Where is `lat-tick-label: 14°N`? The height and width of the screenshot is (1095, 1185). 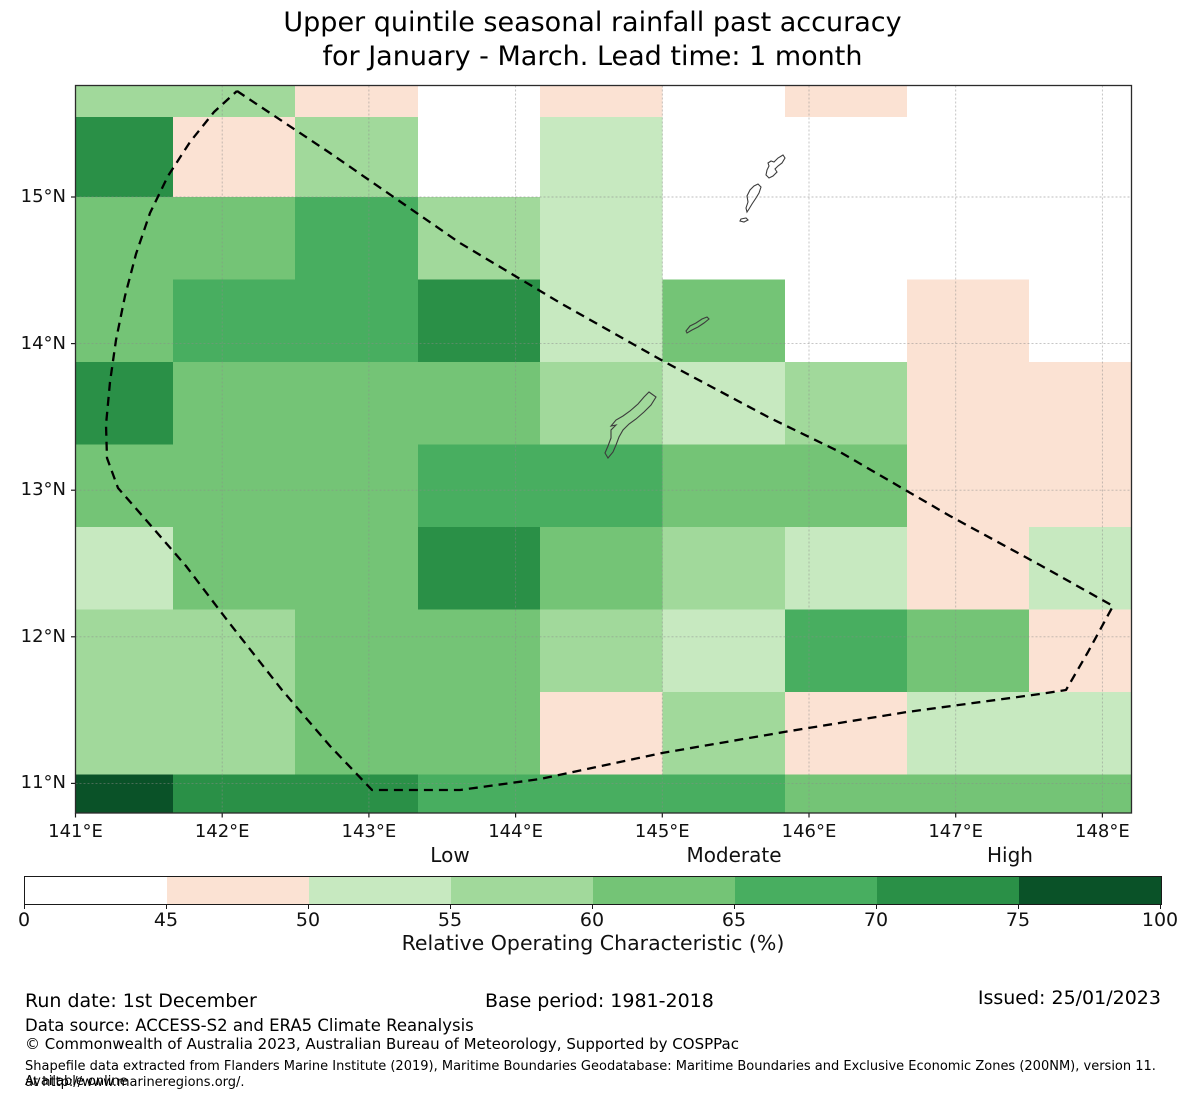
lat-tick-label: 14°N is located at coordinates (43, 343).